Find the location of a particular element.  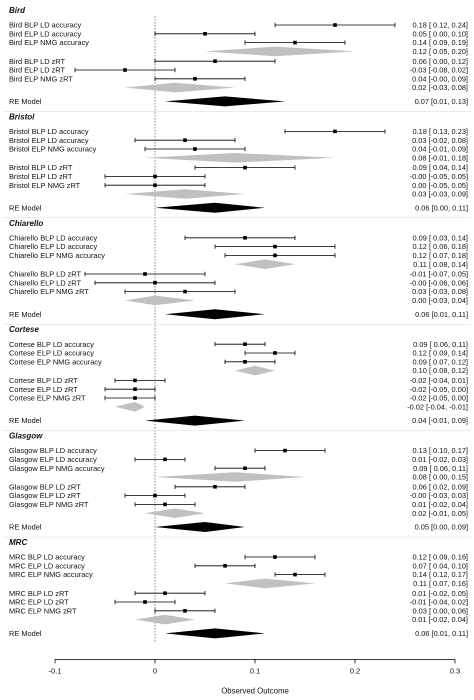

ci-text: -0.01 [-0.07, 0.05] is located at coordinates (439, 274).